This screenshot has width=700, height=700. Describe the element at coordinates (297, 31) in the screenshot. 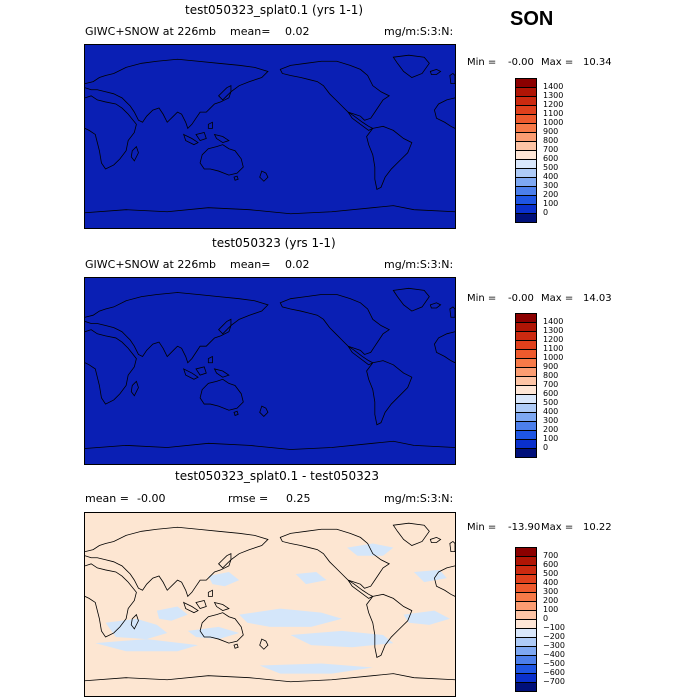

I see `panel1-mean-value: 0.02` at that location.